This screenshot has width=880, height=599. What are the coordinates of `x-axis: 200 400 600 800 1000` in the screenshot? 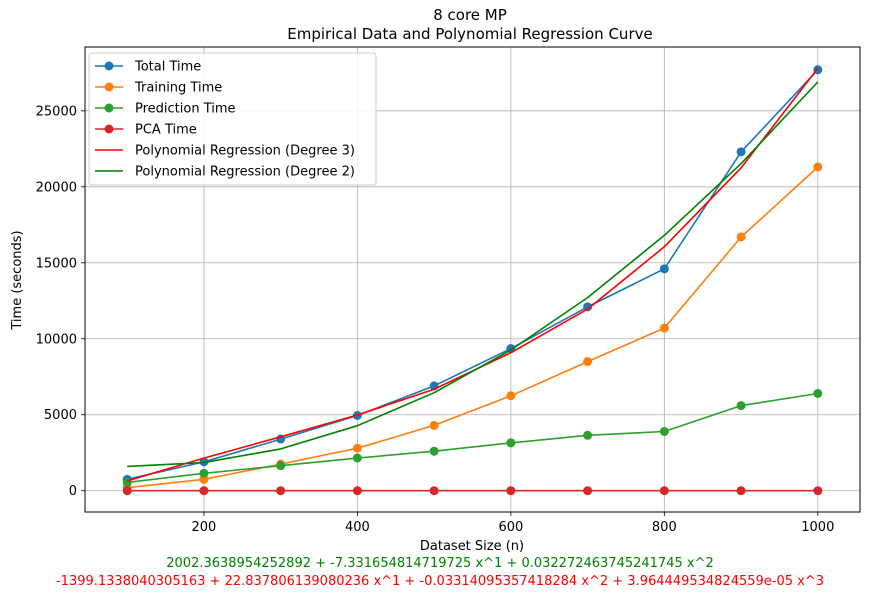 It's located at (513, 523).